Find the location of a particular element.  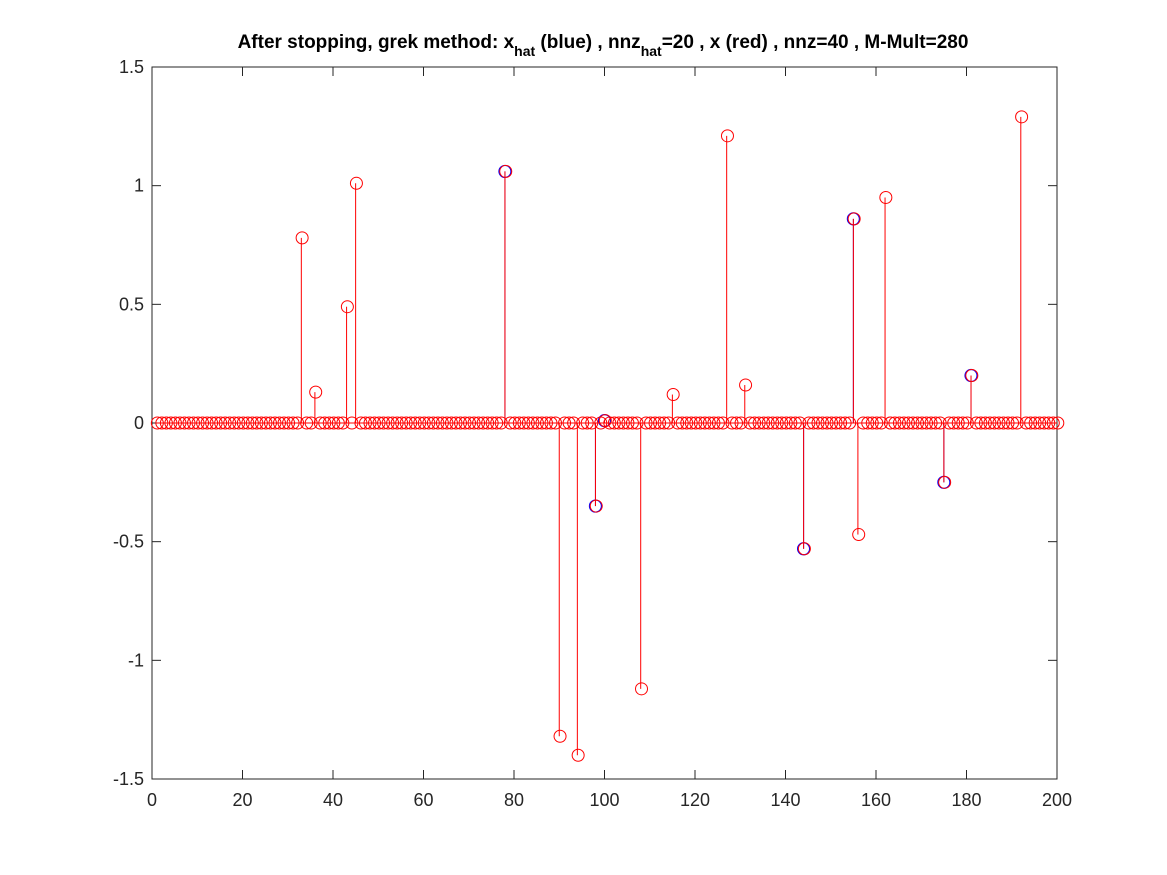

x-tick-label: 20 is located at coordinates (242, 800).